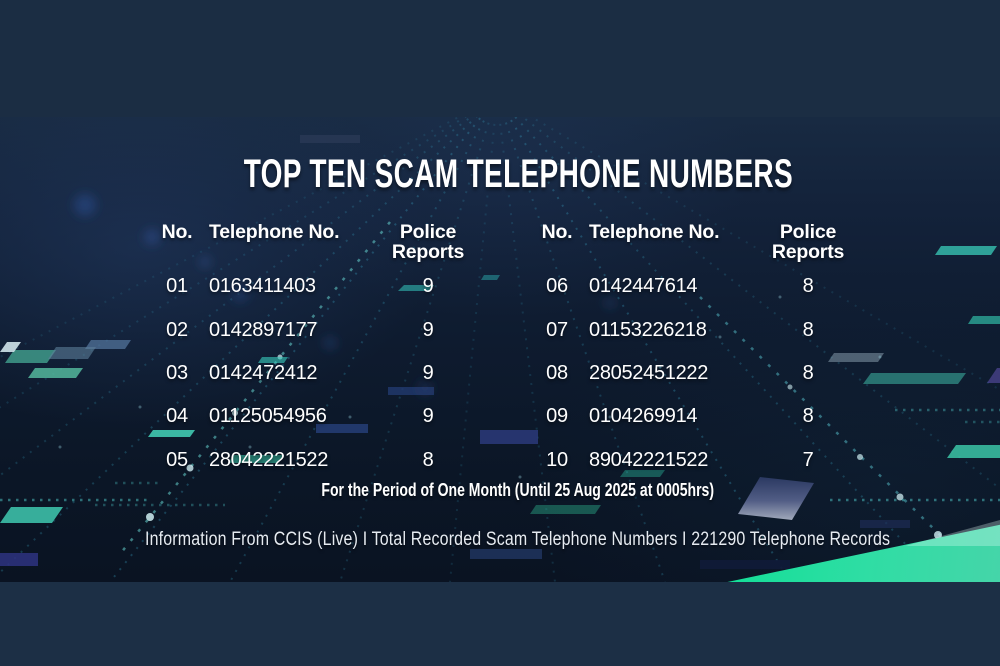 The height and width of the screenshot is (666, 1000). Describe the element at coordinates (649, 373) in the screenshot. I see `phone-value: 28052451222` at that location.